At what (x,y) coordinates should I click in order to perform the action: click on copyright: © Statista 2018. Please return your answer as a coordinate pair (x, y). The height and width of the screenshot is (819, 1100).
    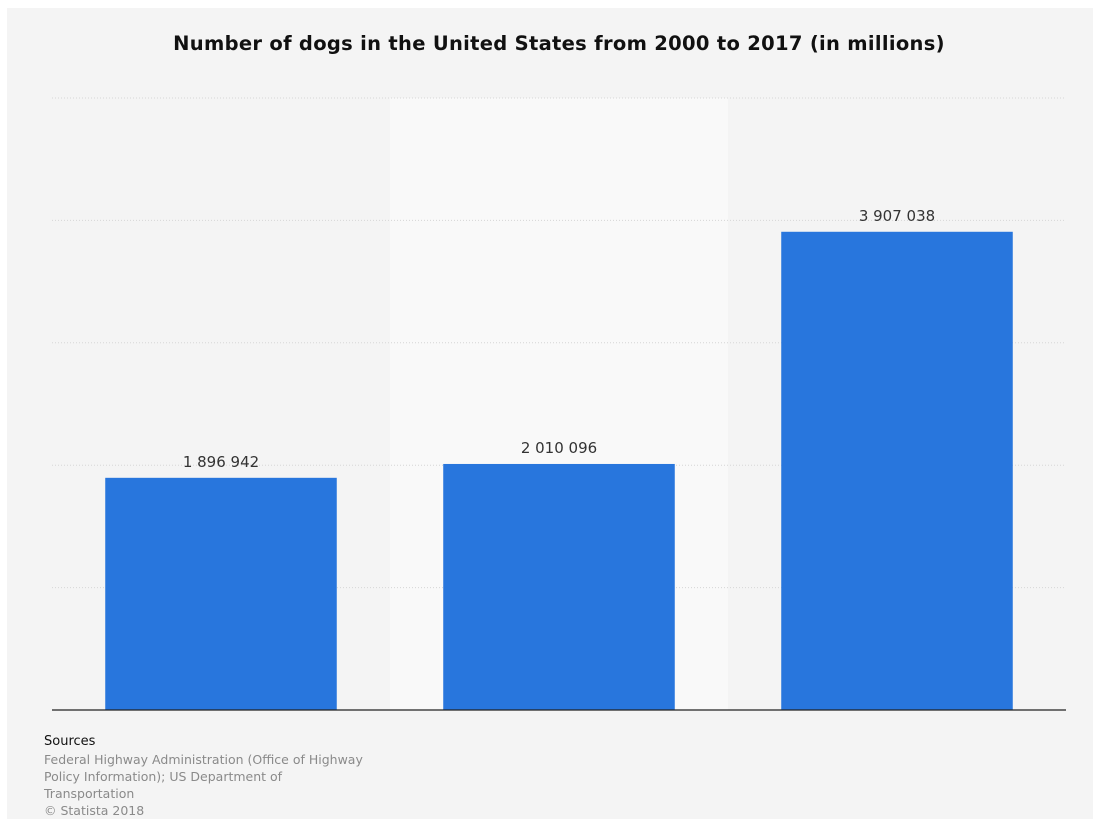
    Looking at the image, I should click on (94, 810).